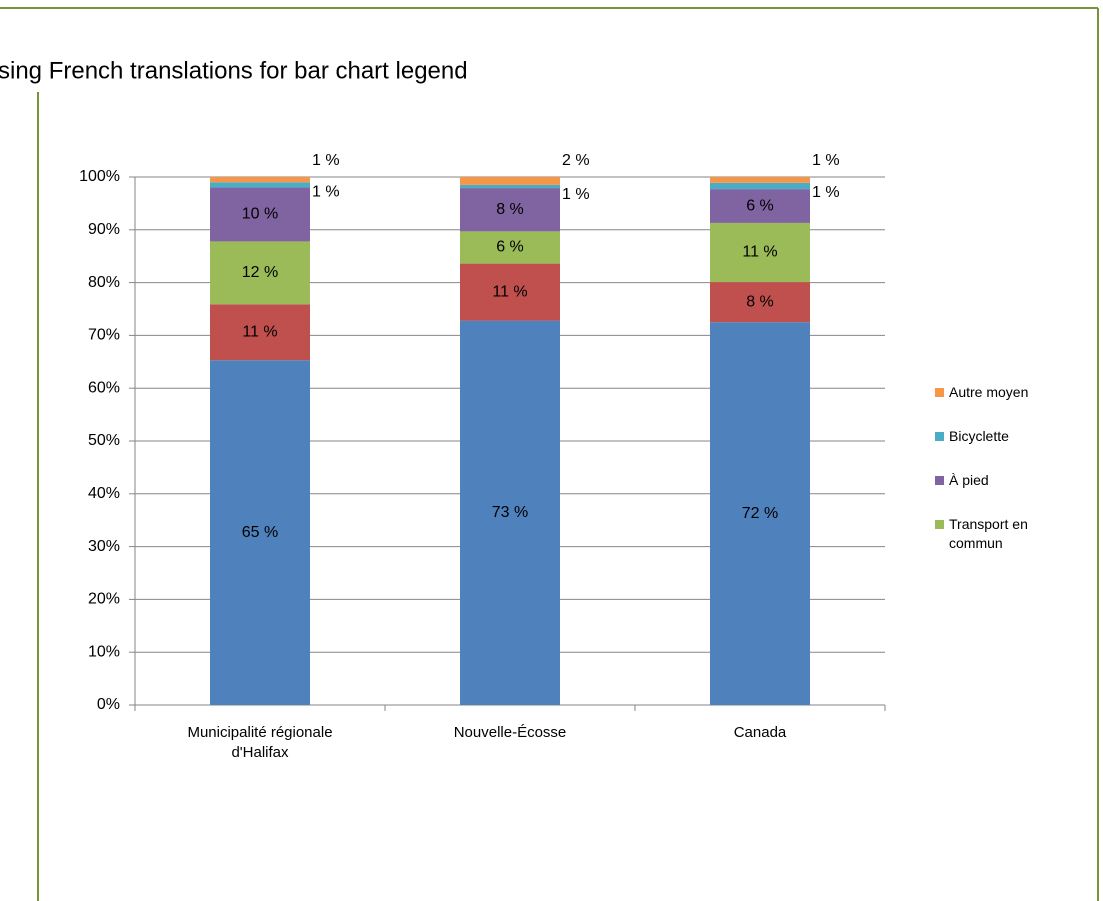 The width and height of the screenshot is (1103, 901). I want to click on y-tick-label: 80%, so click(104, 282).